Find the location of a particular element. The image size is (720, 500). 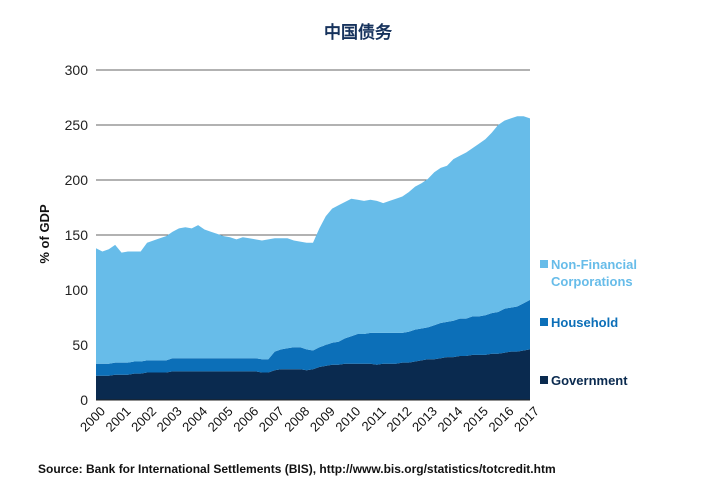

y-tick-label: 50 is located at coordinates (80, 345).